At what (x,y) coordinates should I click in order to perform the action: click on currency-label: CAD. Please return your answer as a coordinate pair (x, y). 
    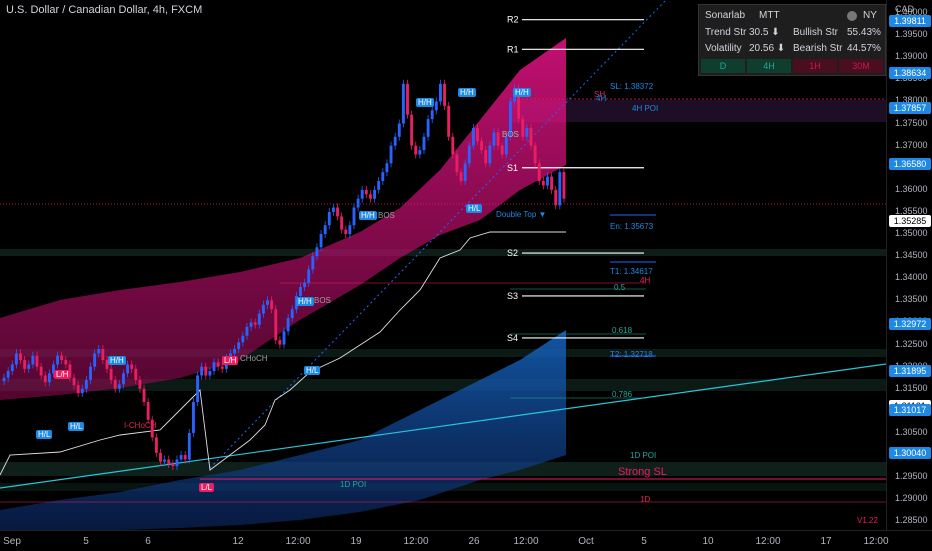
    Looking at the image, I should click on (905, 9).